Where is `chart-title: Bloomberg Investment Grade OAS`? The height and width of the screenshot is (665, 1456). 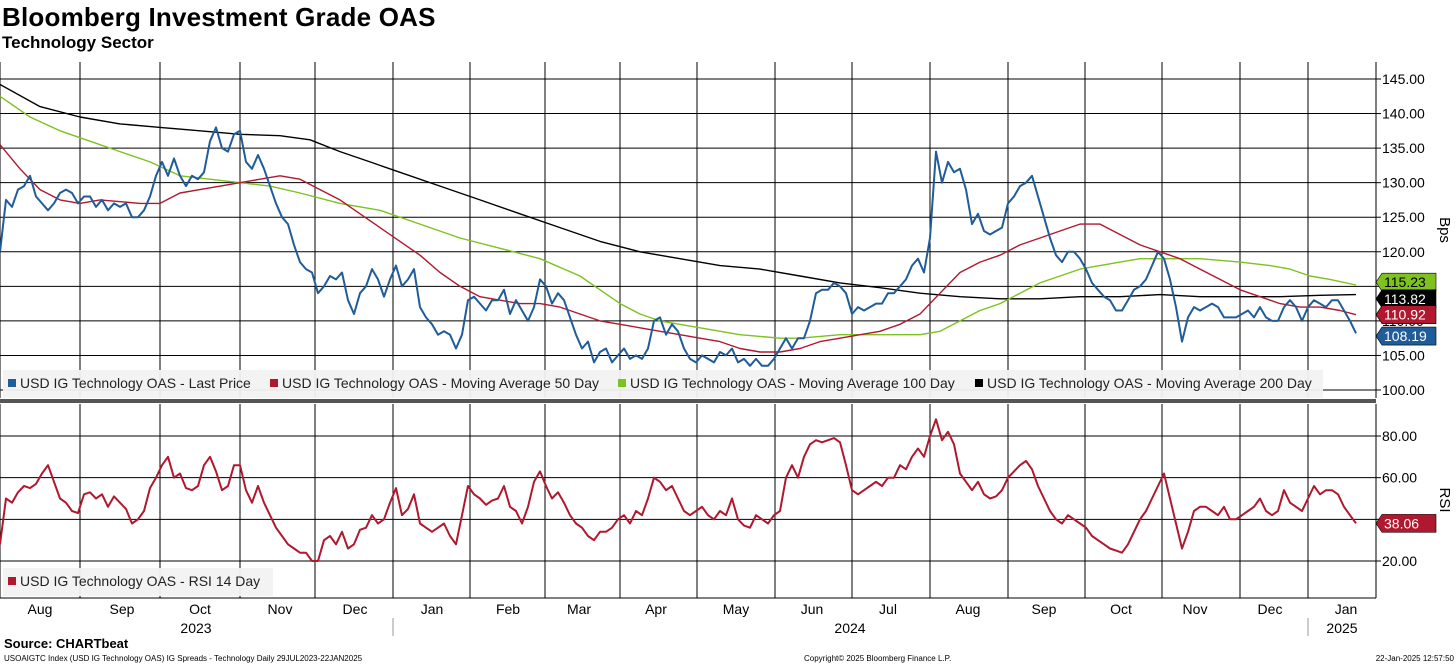
chart-title: Bloomberg Investment Grade OAS is located at coordinates (219, 17).